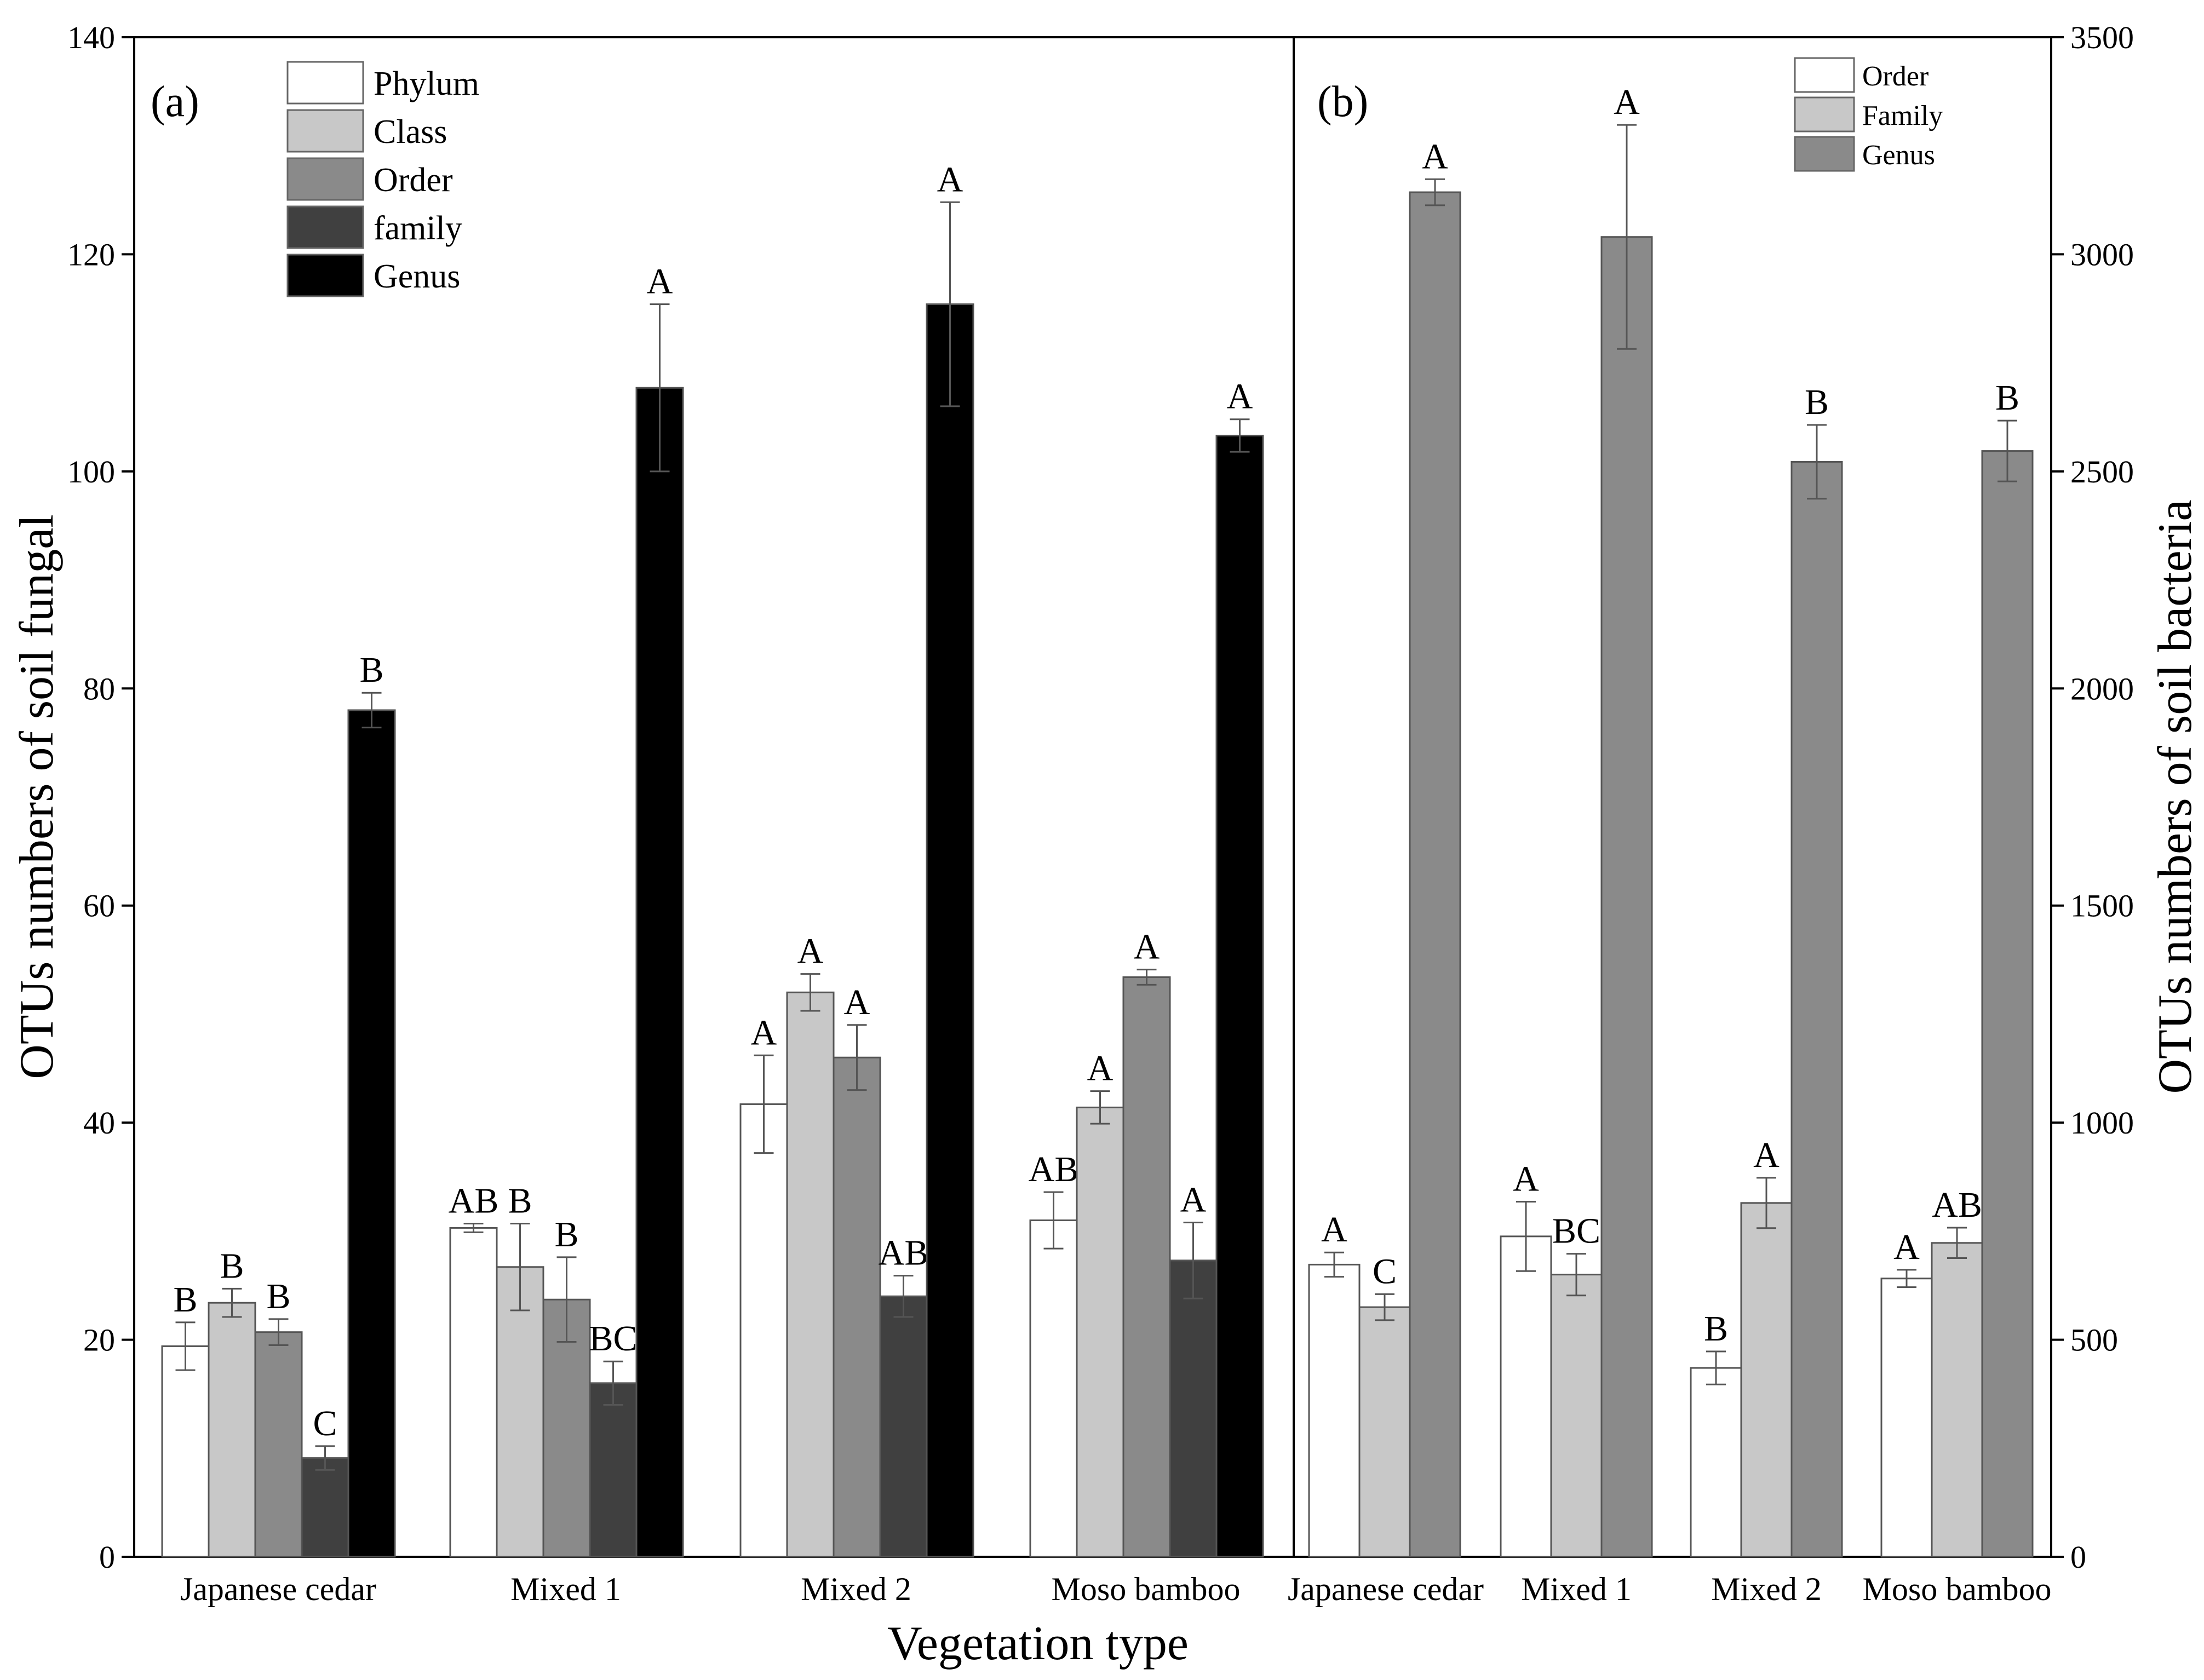  I want to click on y-tick-label-right: 2500, so click(2102, 472).